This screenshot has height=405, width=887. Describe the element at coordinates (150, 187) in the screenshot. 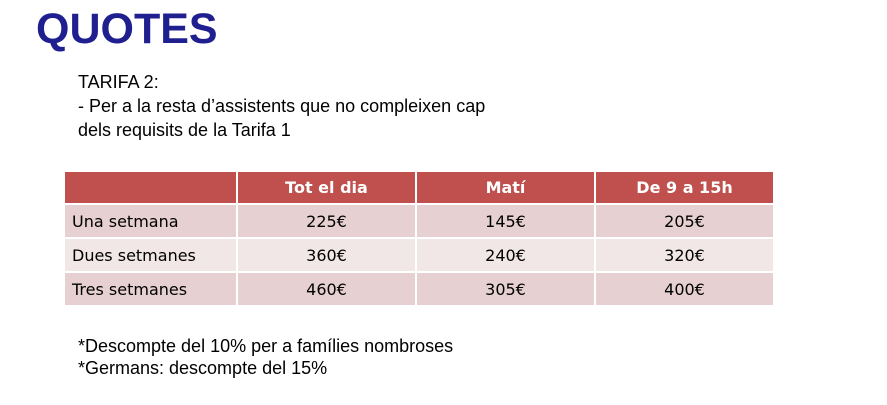

I see `header-cell-empty` at that location.